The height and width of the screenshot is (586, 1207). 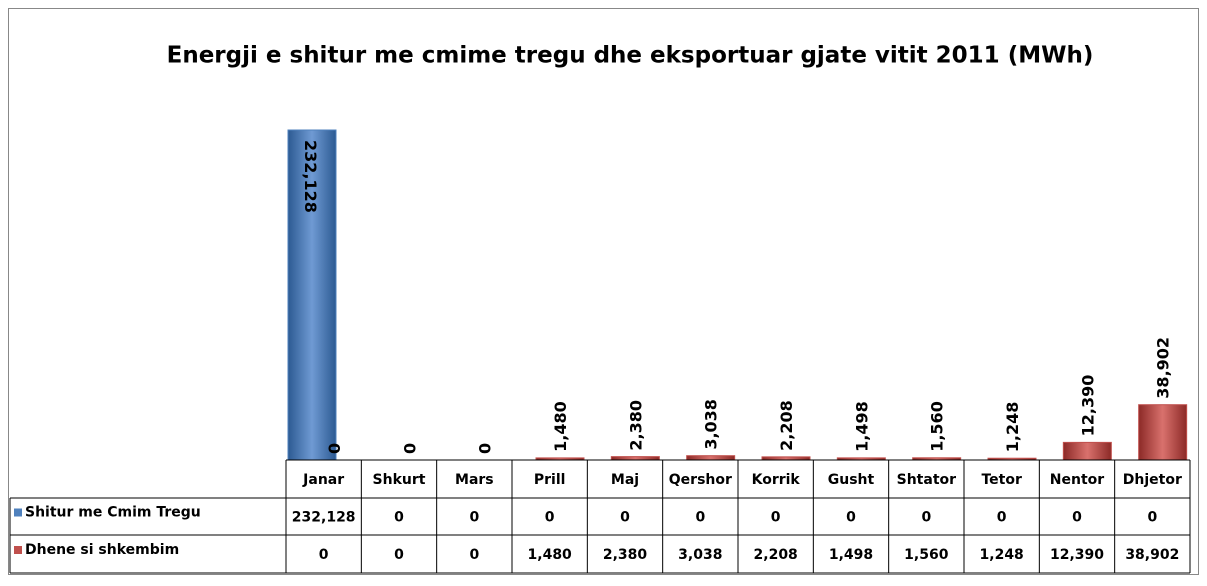 I want to click on data-label: 1,248, so click(x=1012, y=427).